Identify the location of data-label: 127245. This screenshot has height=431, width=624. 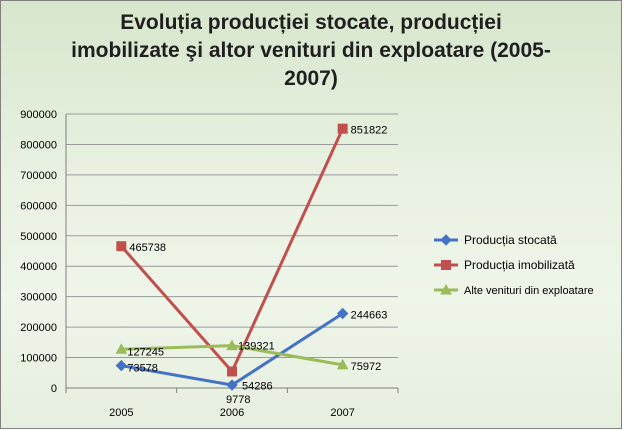
(145, 352).